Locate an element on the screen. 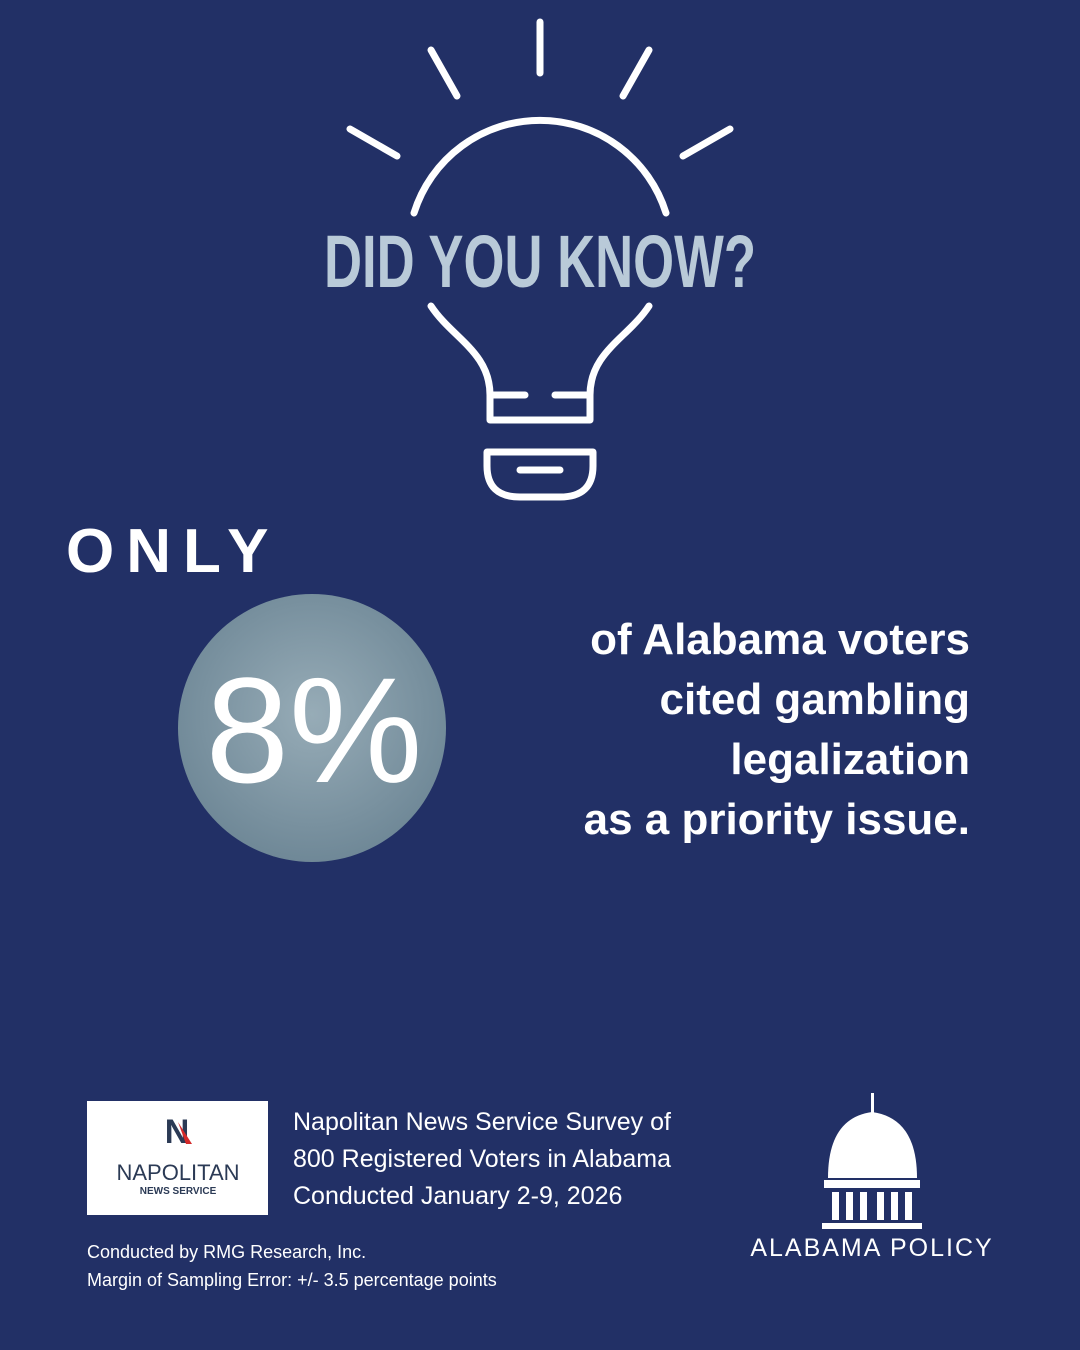  key-figure: 8% is located at coordinates (314, 730).